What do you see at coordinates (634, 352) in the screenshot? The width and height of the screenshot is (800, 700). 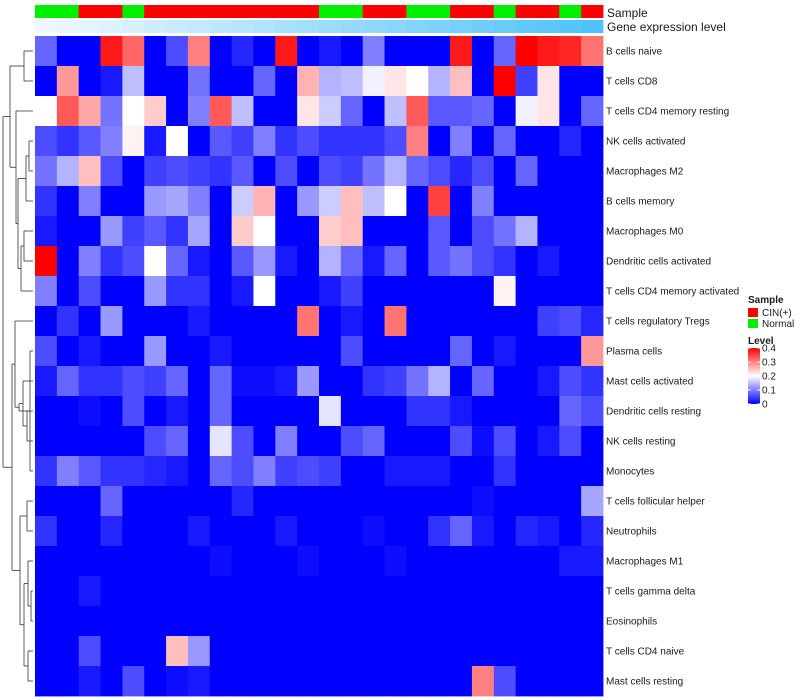 I see `row-label: Plasma cells` at bounding box center [634, 352].